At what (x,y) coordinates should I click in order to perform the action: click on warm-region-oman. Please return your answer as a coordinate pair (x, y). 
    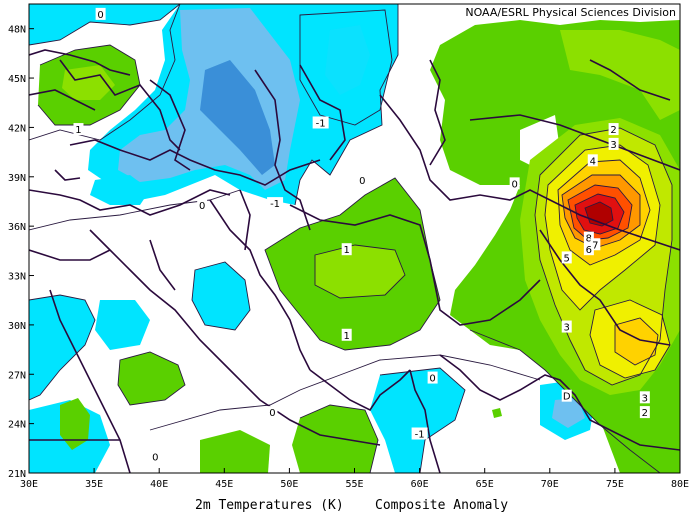
    Looking at the image, I should click on (335, 439).